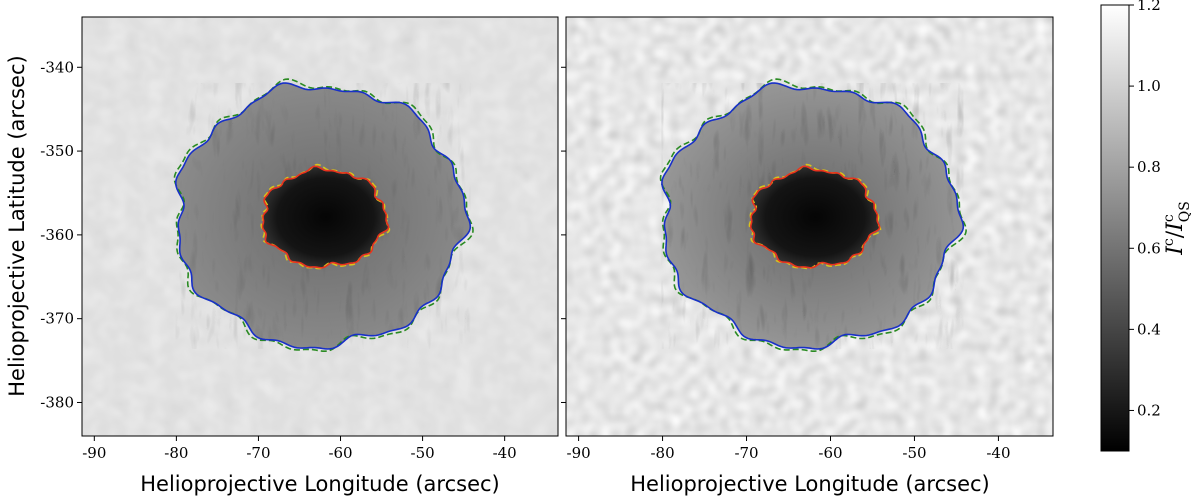 This screenshot has height=499, width=1200. I want to click on left-y-axis-label: Helioprojective Latitude (arcsec), so click(17, 225).